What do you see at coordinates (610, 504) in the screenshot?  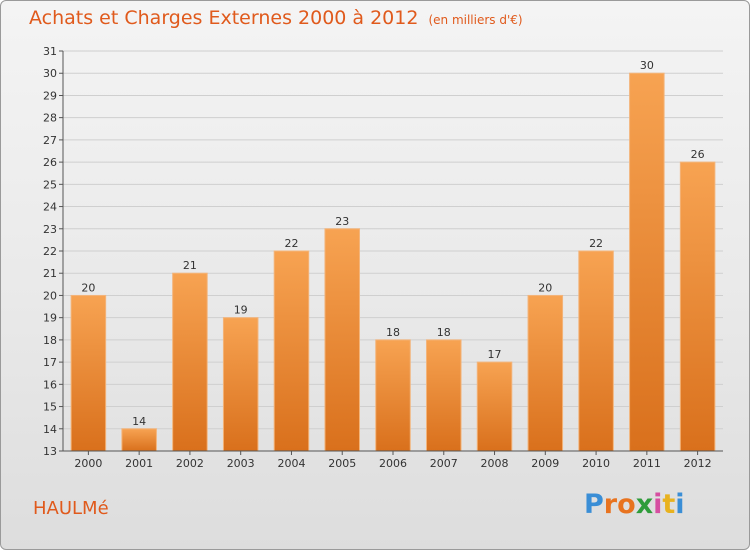 I see `logo-letter: r` at bounding box center [610, 504].